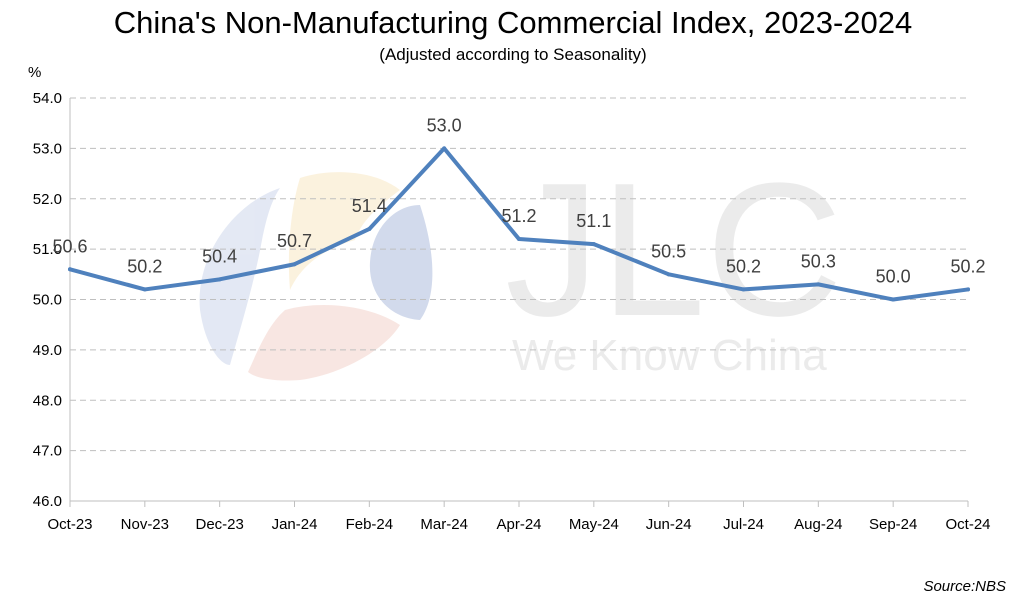  What do you see at coordinates (669, 524) in the screenshot?
I see `x-tick-label: Jun-24` at bounding box center [669, 524].